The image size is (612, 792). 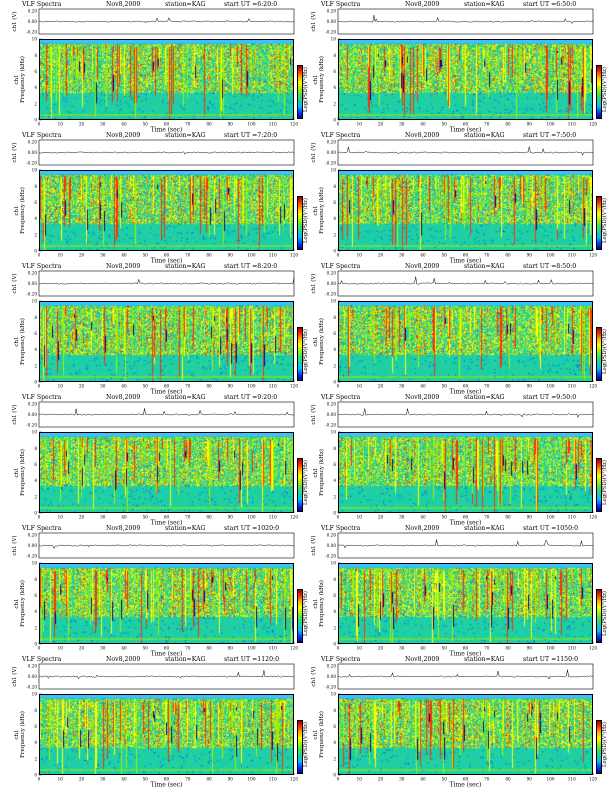 What do you see at coordinates (549, 266) in the screenshot?
I see `panel-start-time: start UT =8:50:0` at bounding box center [549, 266].